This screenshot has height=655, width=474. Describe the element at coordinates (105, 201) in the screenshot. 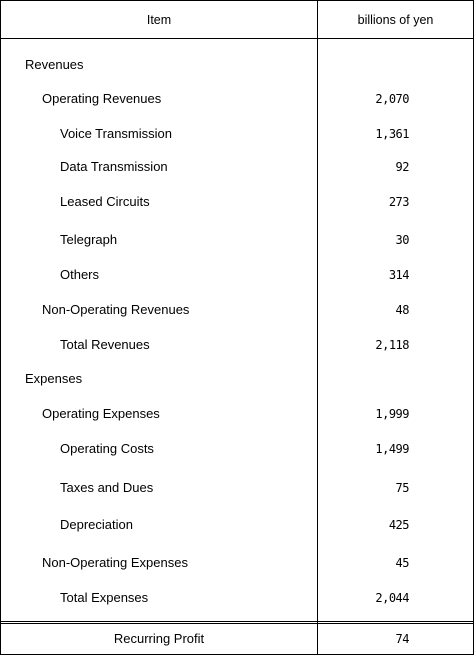

I see `row-label: Leased Circuits` at that location.